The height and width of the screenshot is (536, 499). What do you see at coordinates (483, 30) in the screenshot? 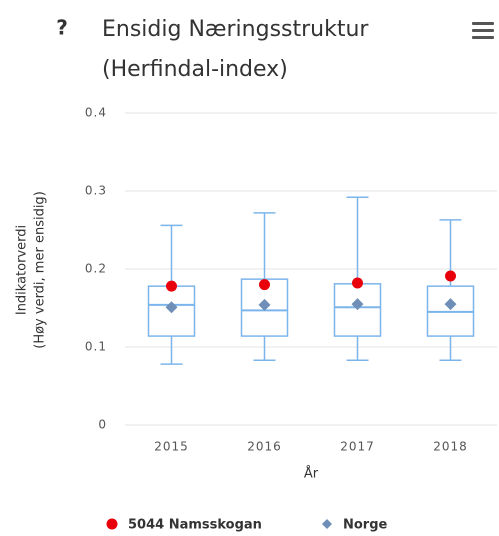
I see `menu-icon` at bounding box center [483, 30].